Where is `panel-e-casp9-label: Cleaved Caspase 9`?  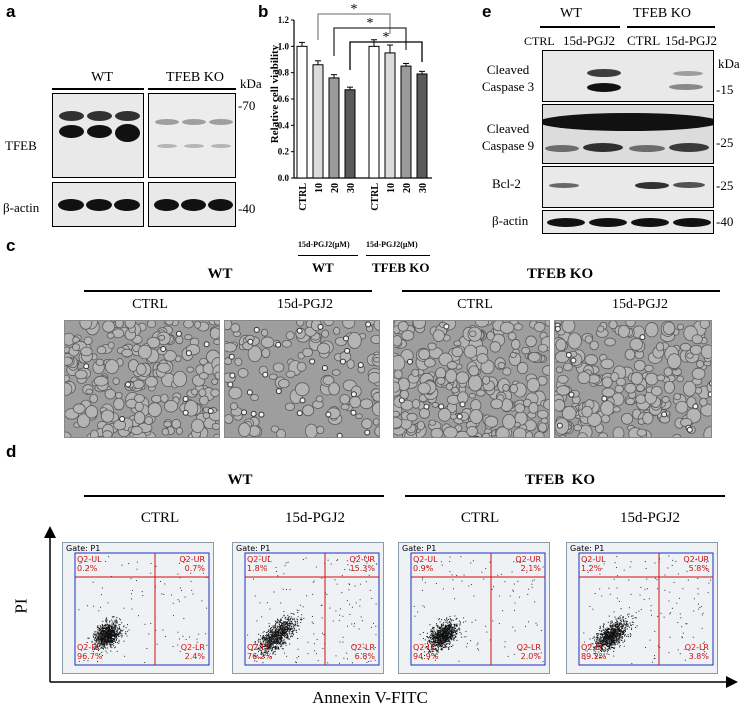 panel-e-casp9-label: Cleaved Caspase 9 is located at coordinates (508, 137).